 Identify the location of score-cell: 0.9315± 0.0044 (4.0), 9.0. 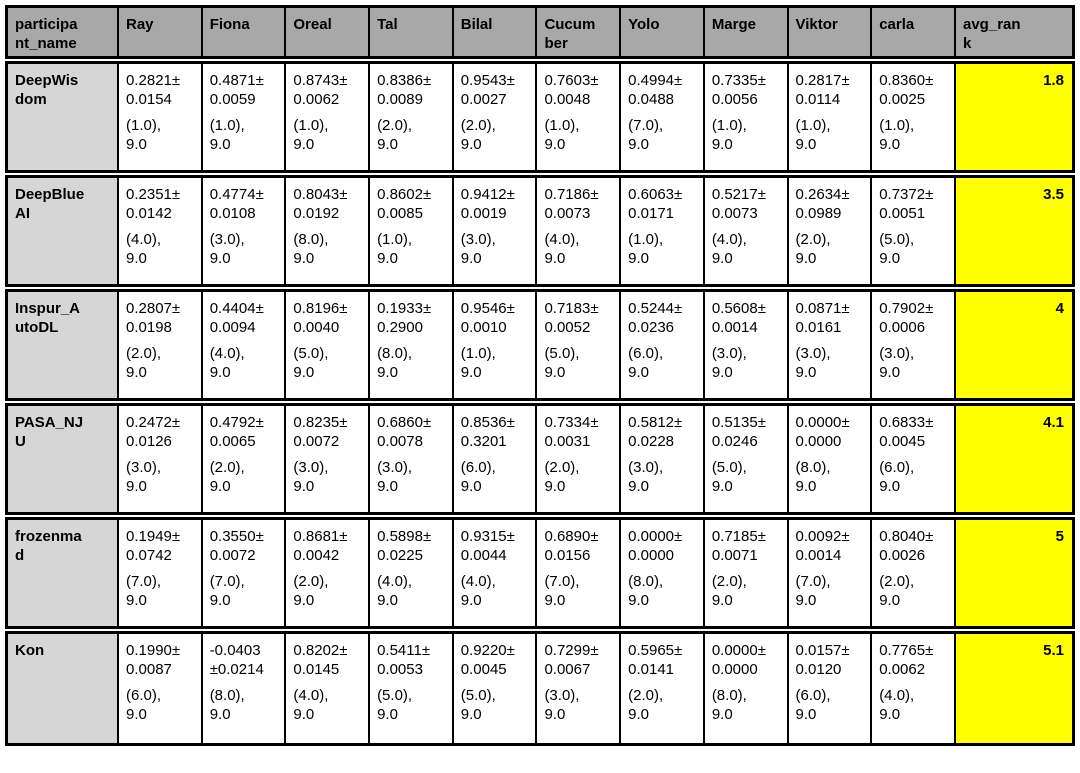
(494, 571).